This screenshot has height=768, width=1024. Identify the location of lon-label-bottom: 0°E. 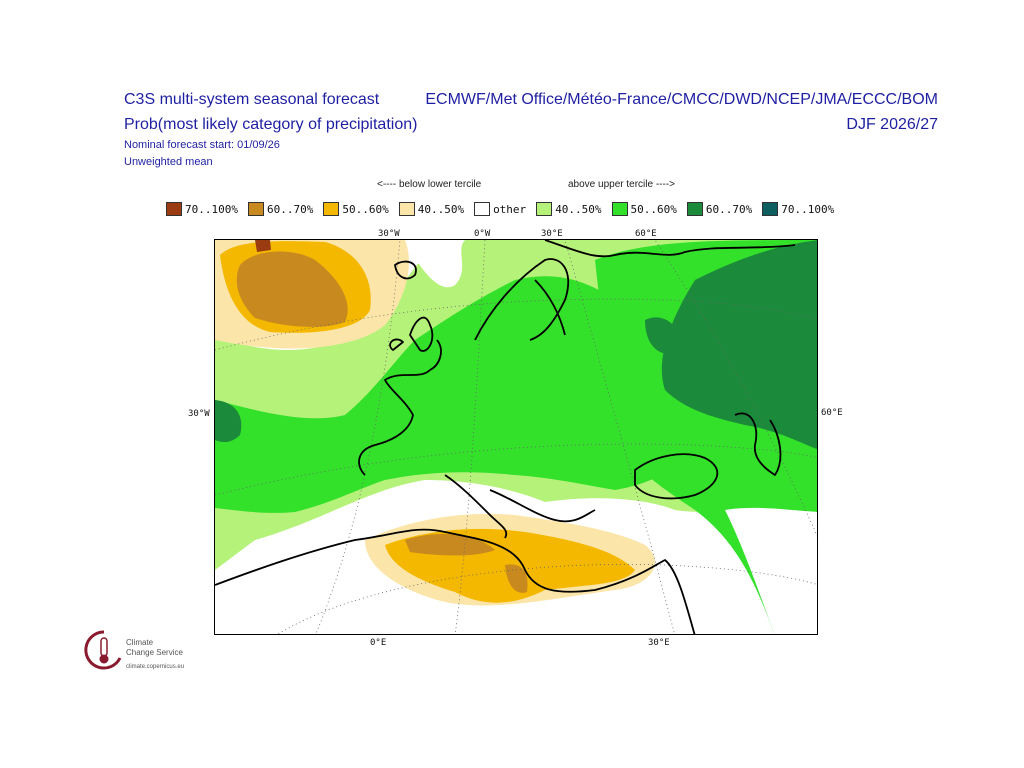
(378, 643).